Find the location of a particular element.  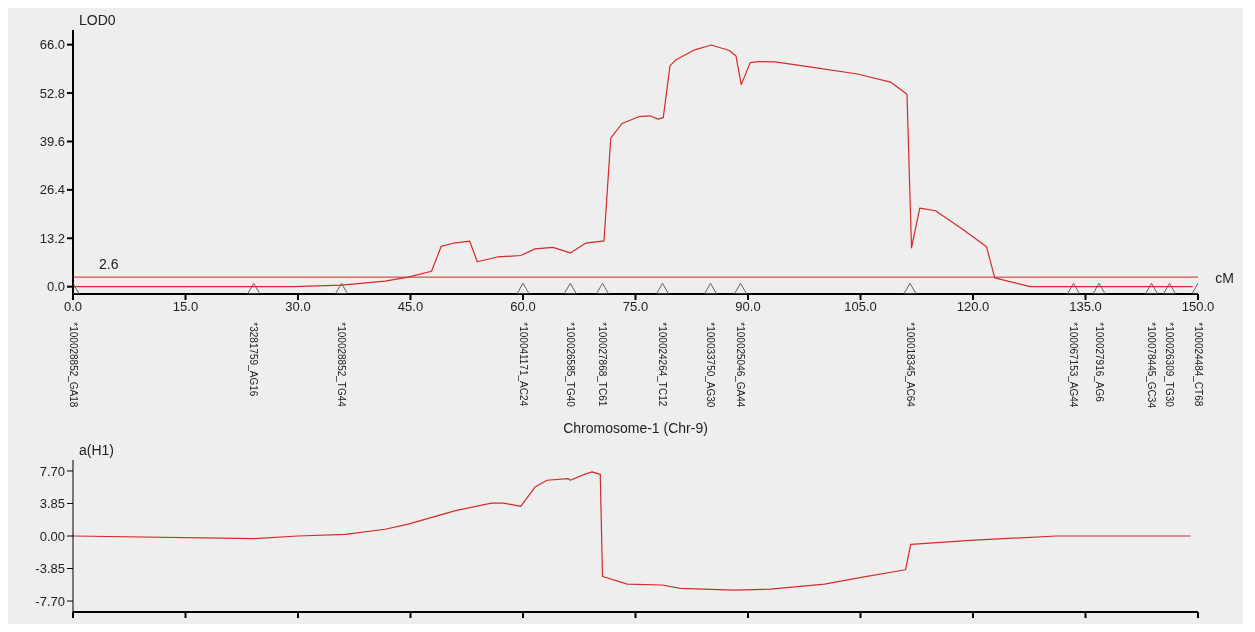

text: cM is located at coordinates (1224, 278).